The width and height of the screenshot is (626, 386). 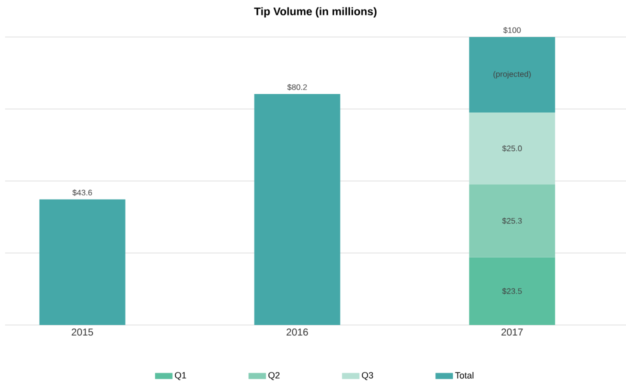 I want to click on chart-title: Tip Volume (in millions), so click(x=315, y=12).